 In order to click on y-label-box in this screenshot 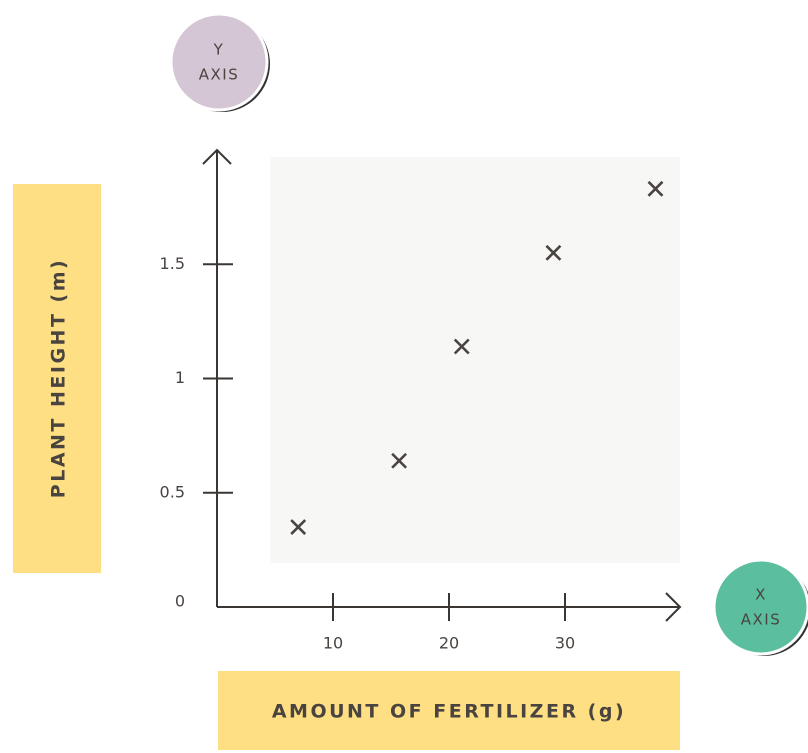, I will do `click(57, 378)`.